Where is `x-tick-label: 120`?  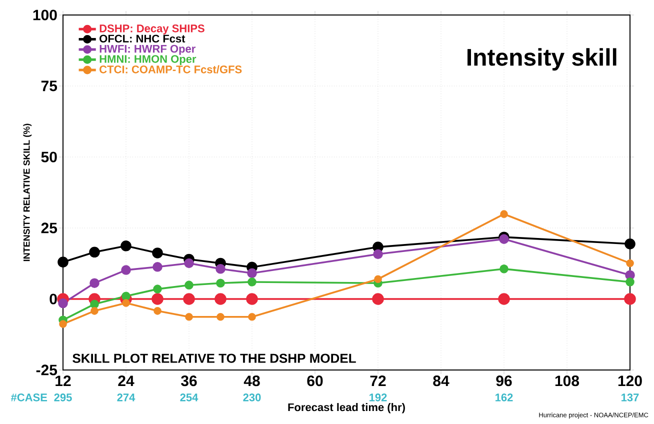 x-tick-label: 120 is located at coordinates (630, 381).